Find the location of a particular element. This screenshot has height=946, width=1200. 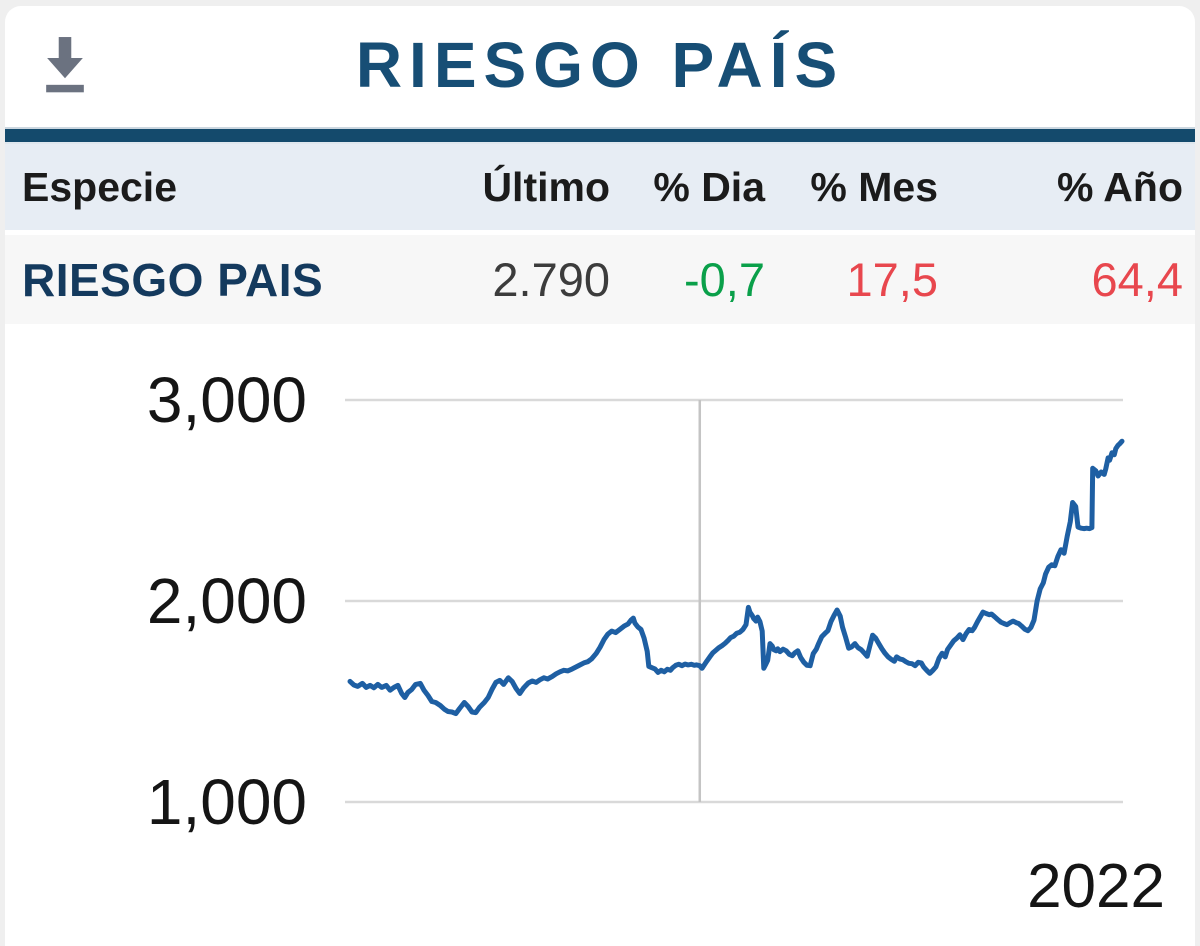

cell-pct-dia: -0,7 is located at coordinates (724, 279).